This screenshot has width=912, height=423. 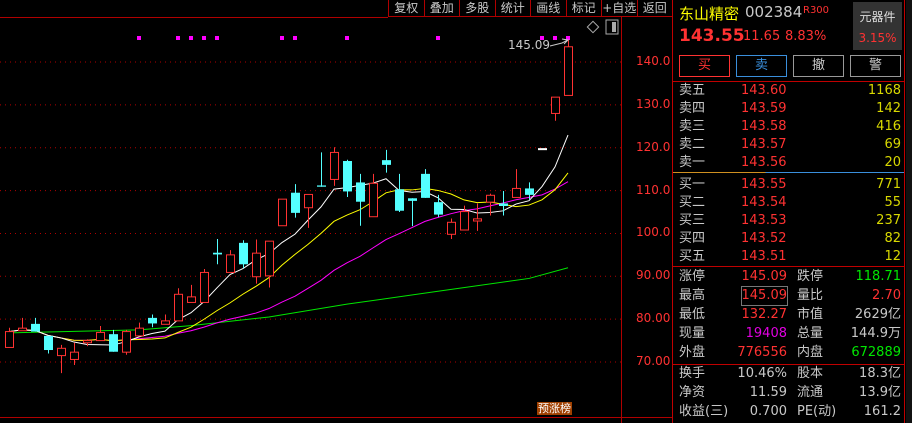 What do you see at coordinates (704, 66) in the screenshot?
I see `buy-button: 买` at bounding box center [704, 66].